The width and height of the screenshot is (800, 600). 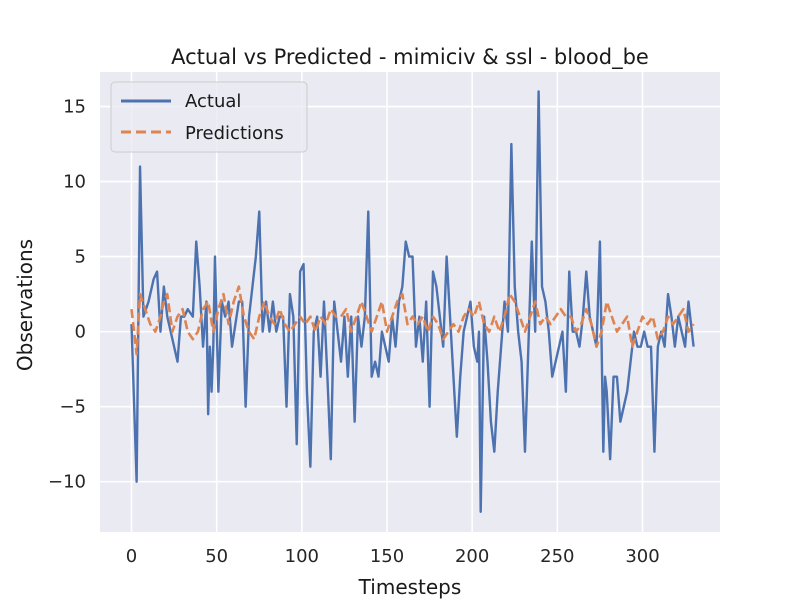 I want to click on x-tick-label: 250, so click(x=557, y=556).